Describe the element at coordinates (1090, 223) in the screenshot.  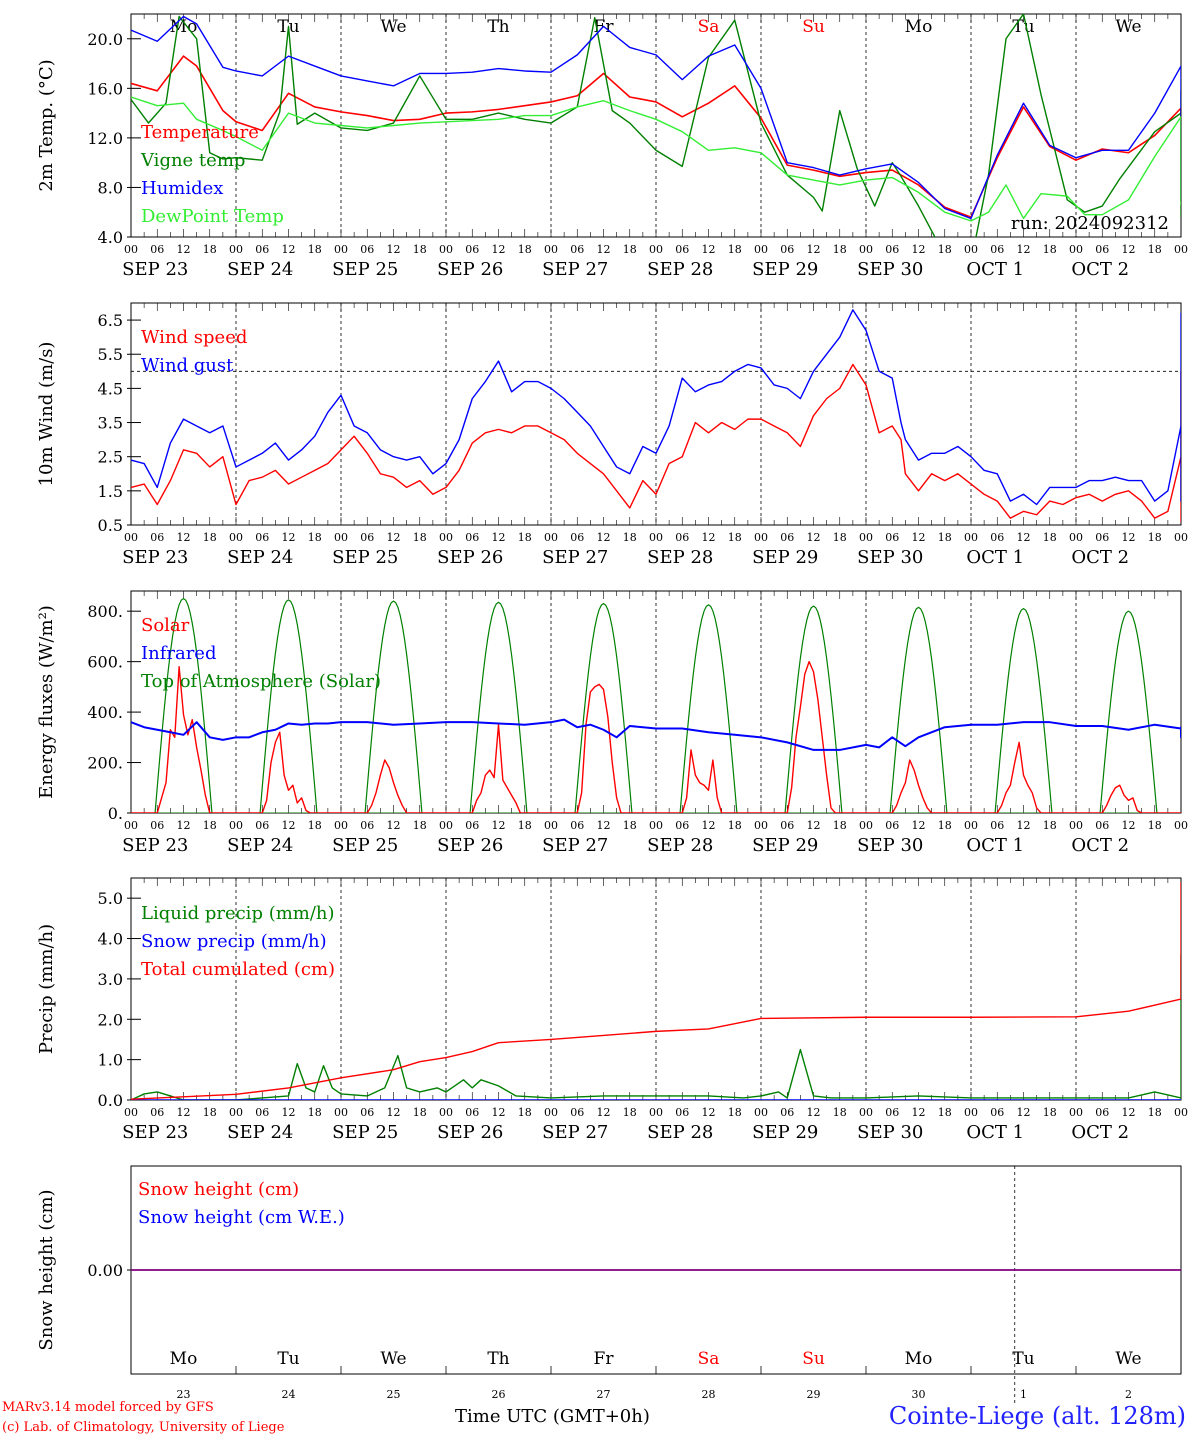
I see `run-label: run: 2024092312` at that location.